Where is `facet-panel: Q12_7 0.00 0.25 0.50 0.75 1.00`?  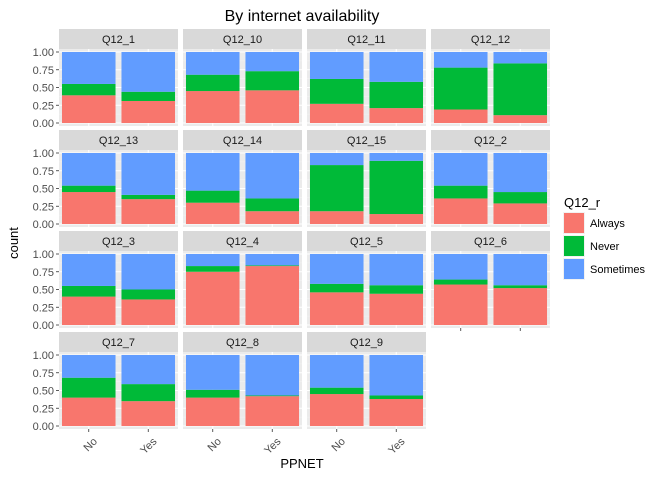 facet-panel: Q12_7 0.00 0.25 0.50 0.75 1.00 is located at coordinates (105, 382).